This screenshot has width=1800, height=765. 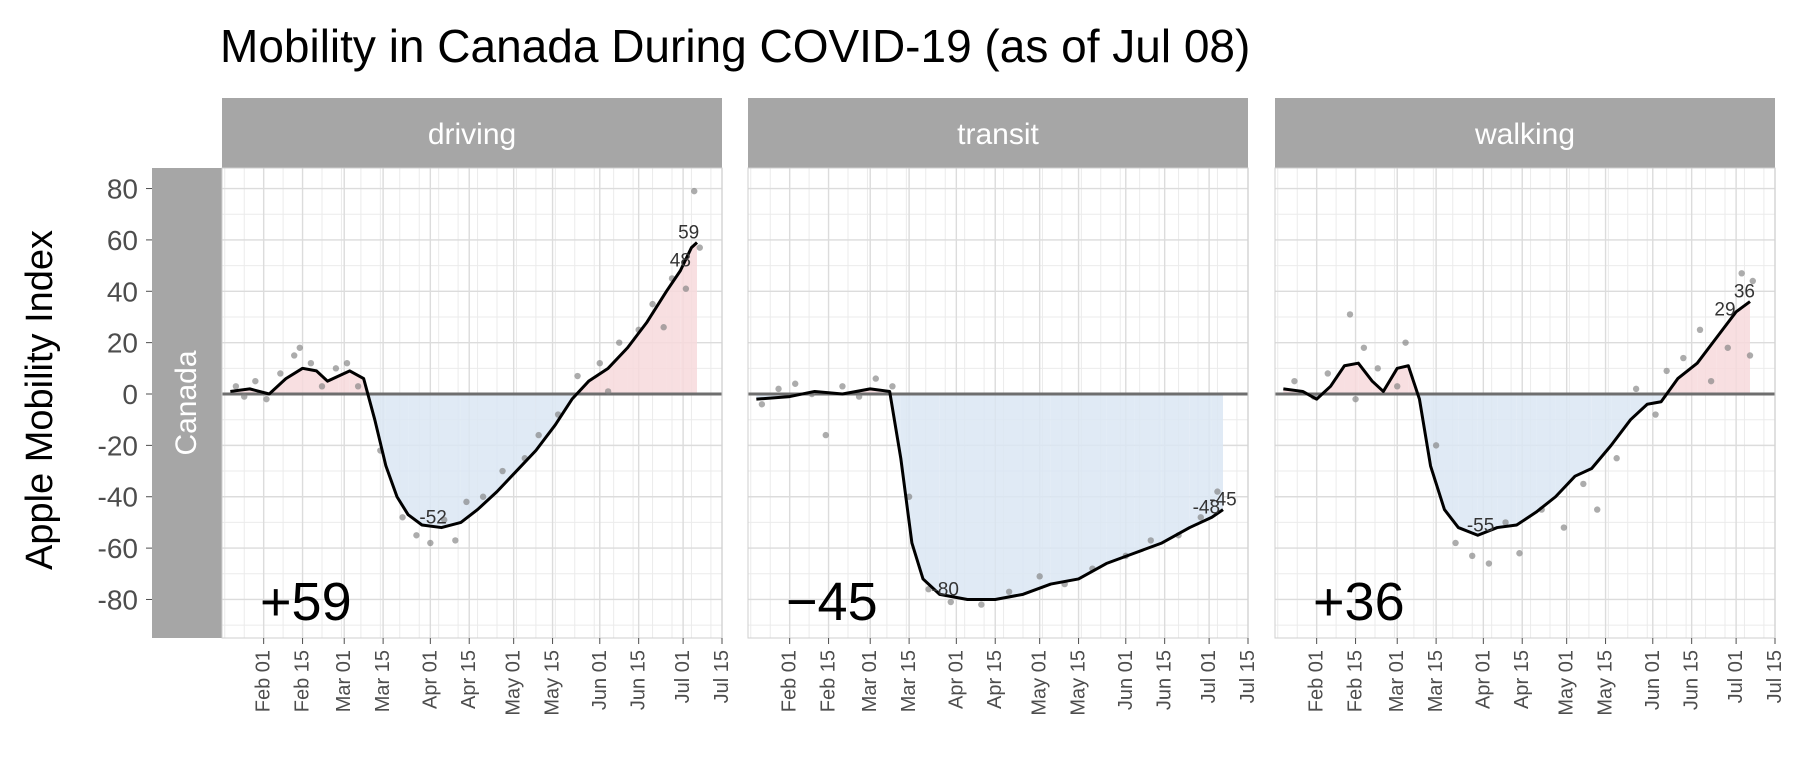 I want to click on value-label: 59, so click(x=688, y=232).